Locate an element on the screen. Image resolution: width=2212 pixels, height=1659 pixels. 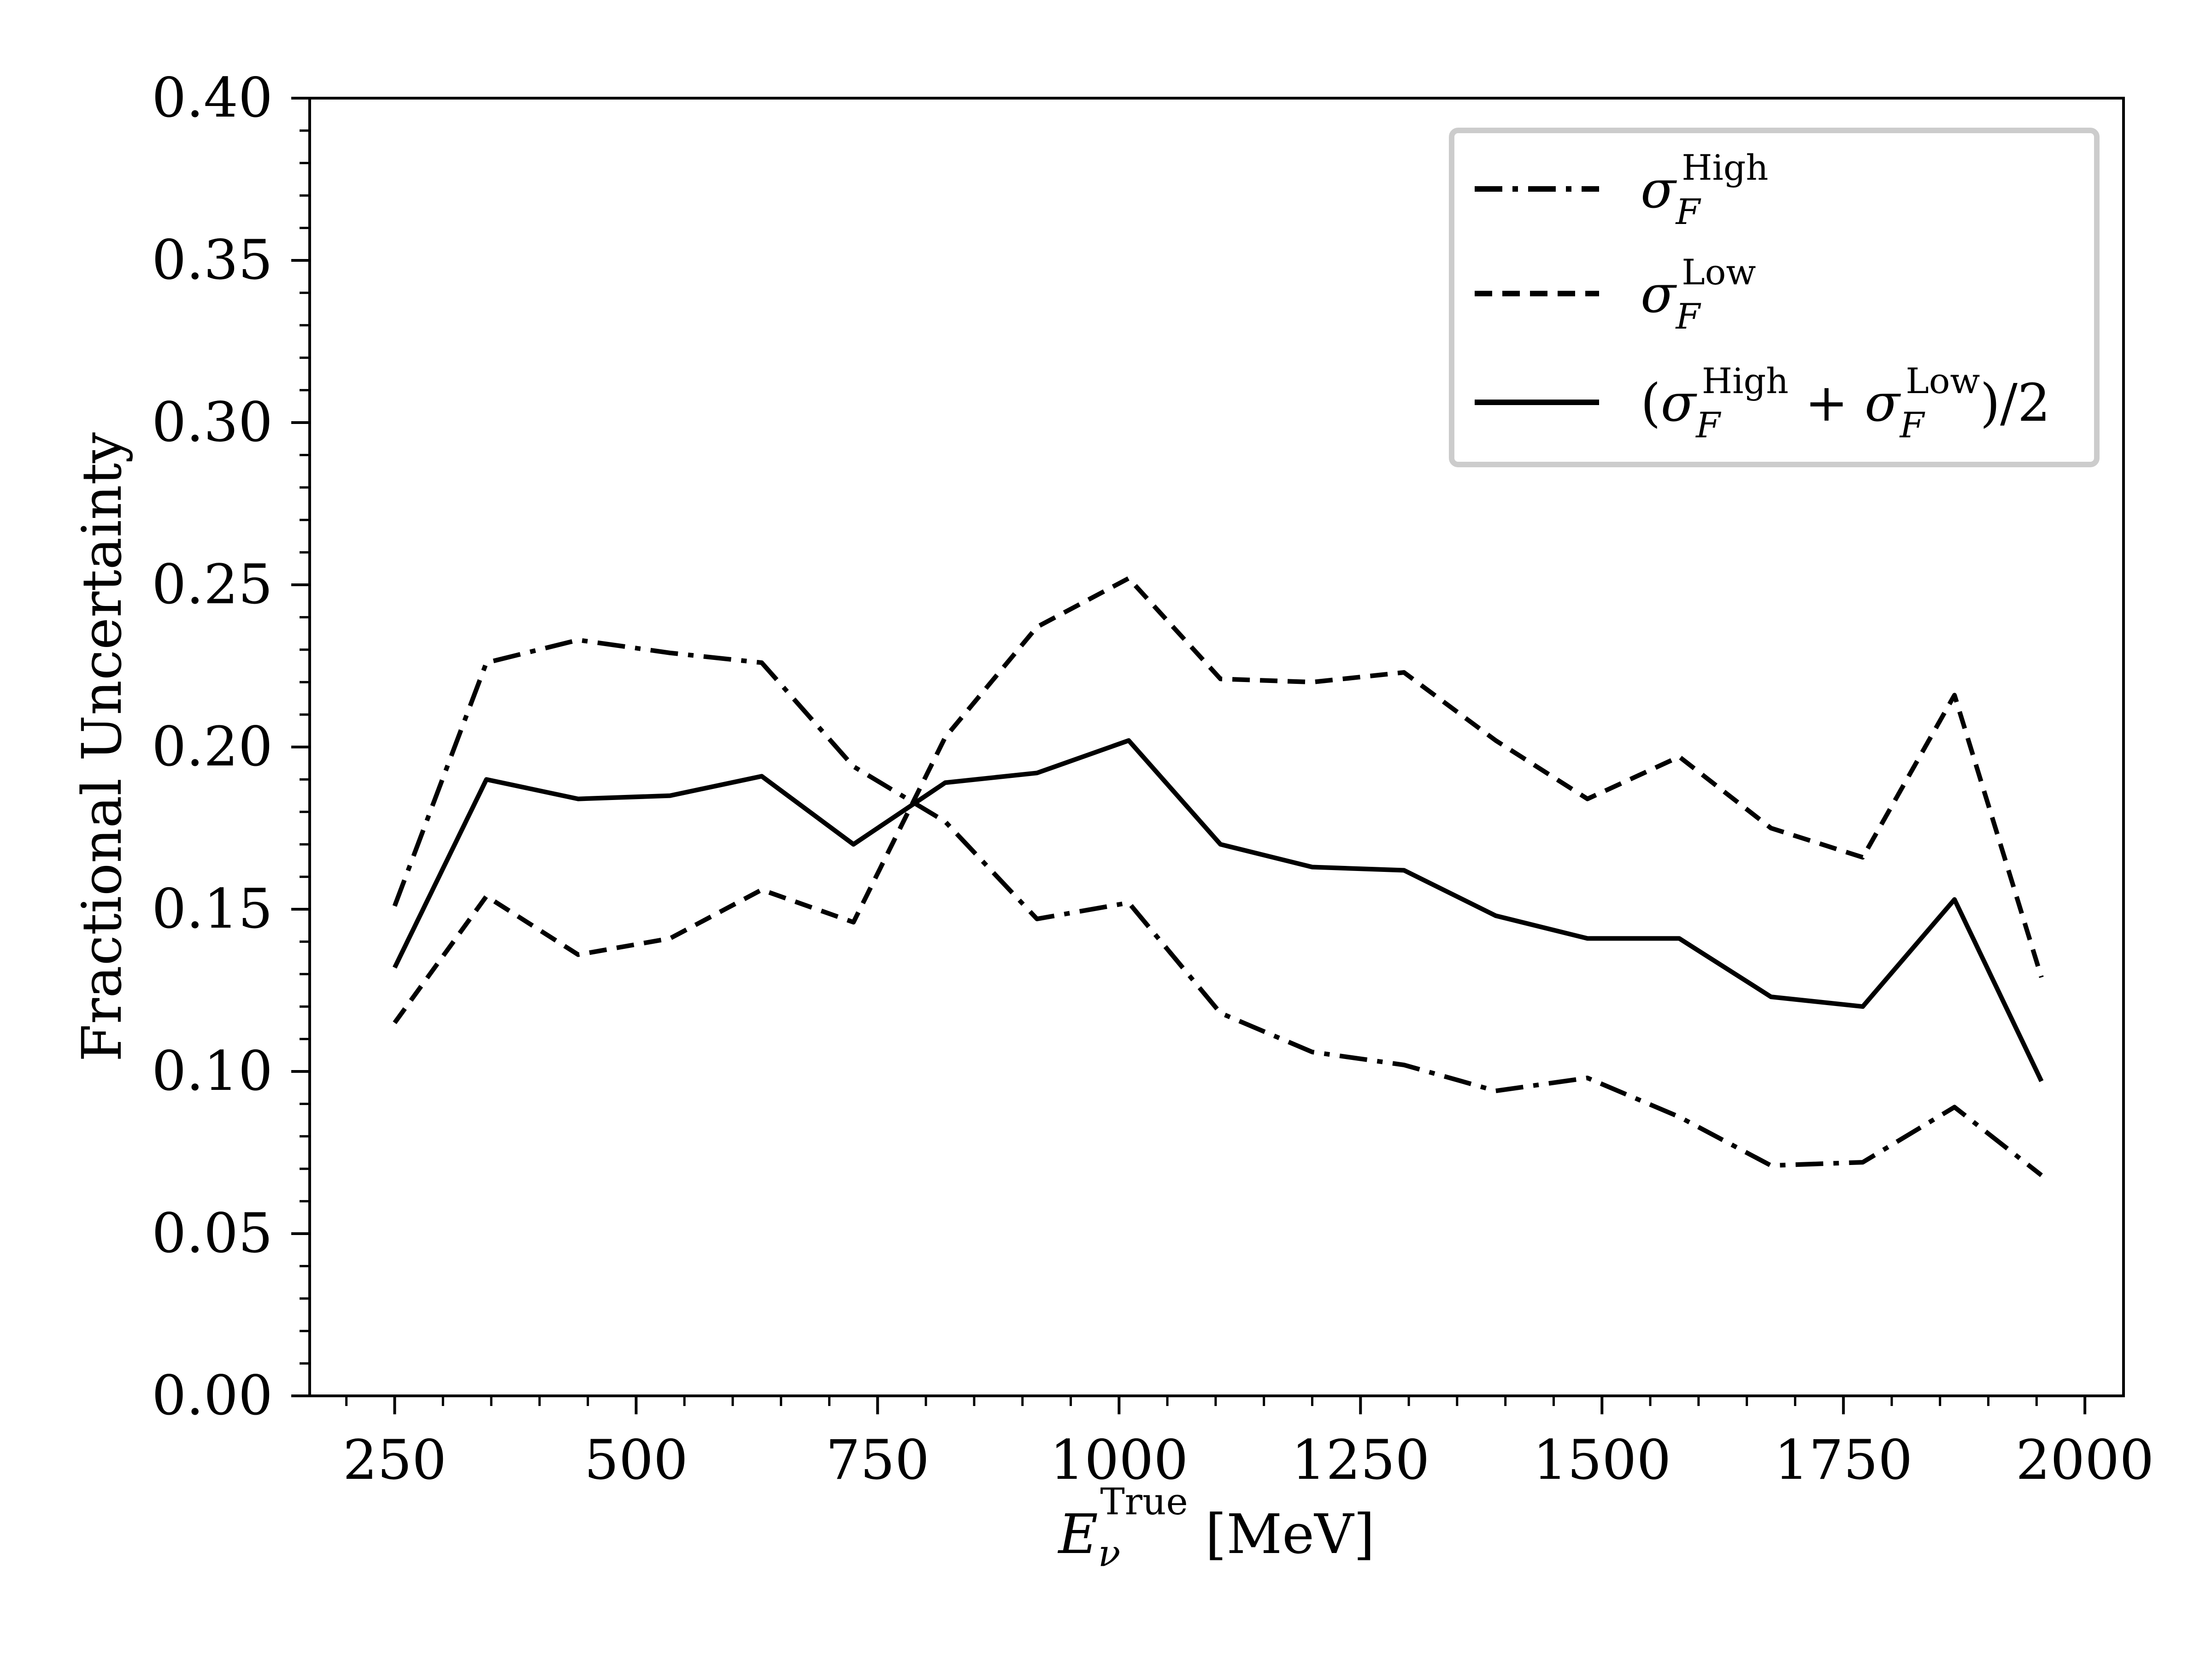
x-tick-label: 250 is located at coordinates (395, 1460).